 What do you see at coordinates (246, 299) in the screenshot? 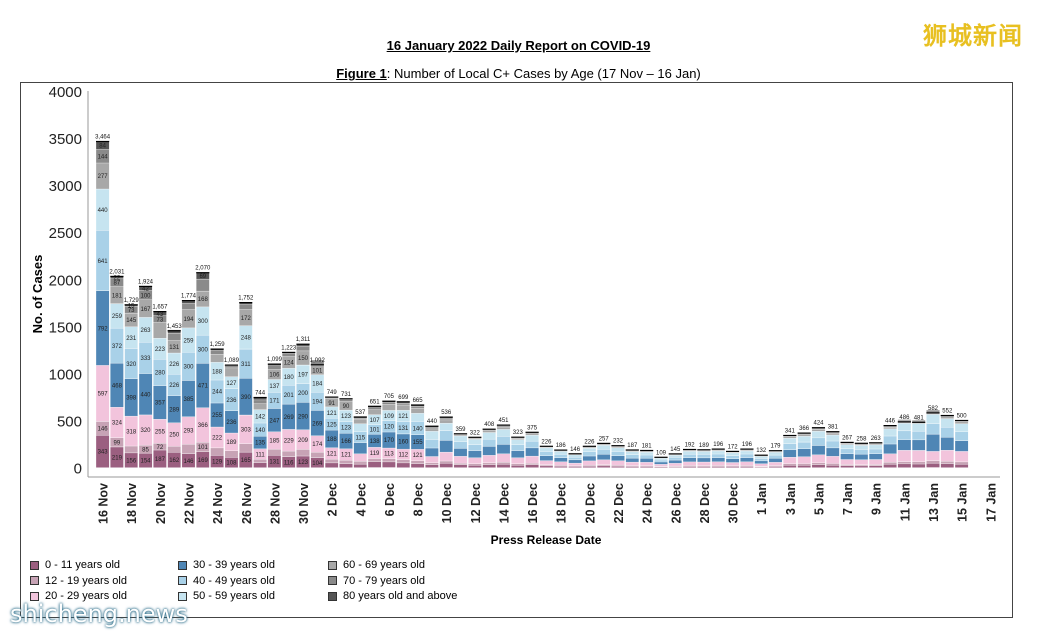
I see `total-label: 1,752` at bounding box center [246, 299].